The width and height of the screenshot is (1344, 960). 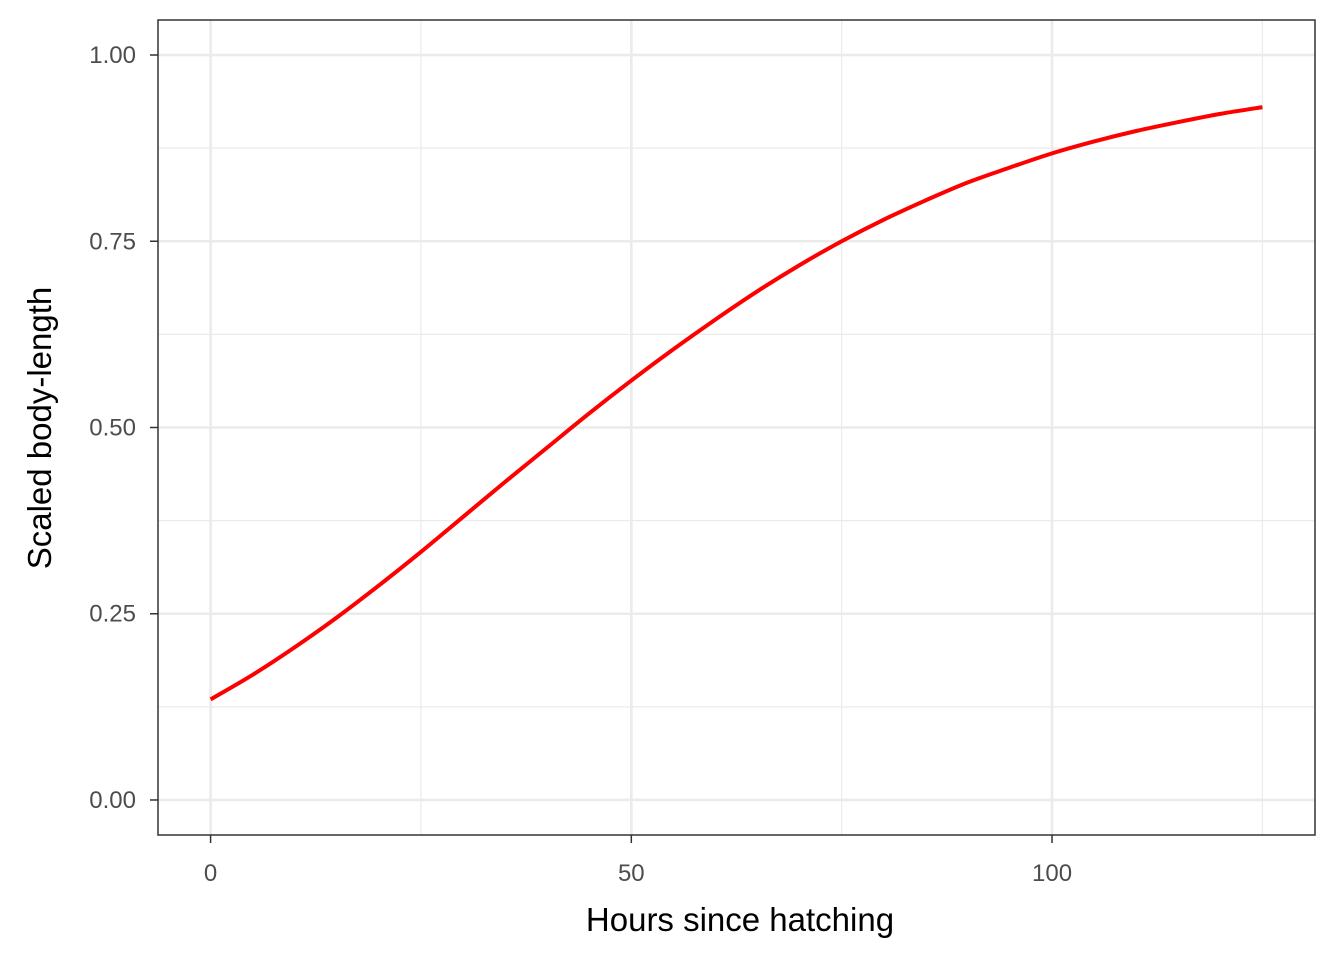 I want to click on y-tick-label: 0.00, so click(x=112, y=800).